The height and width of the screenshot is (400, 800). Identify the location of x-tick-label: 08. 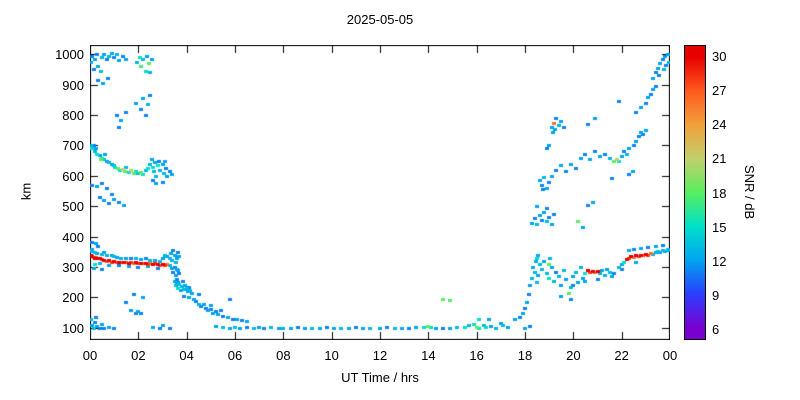
(283, 355).